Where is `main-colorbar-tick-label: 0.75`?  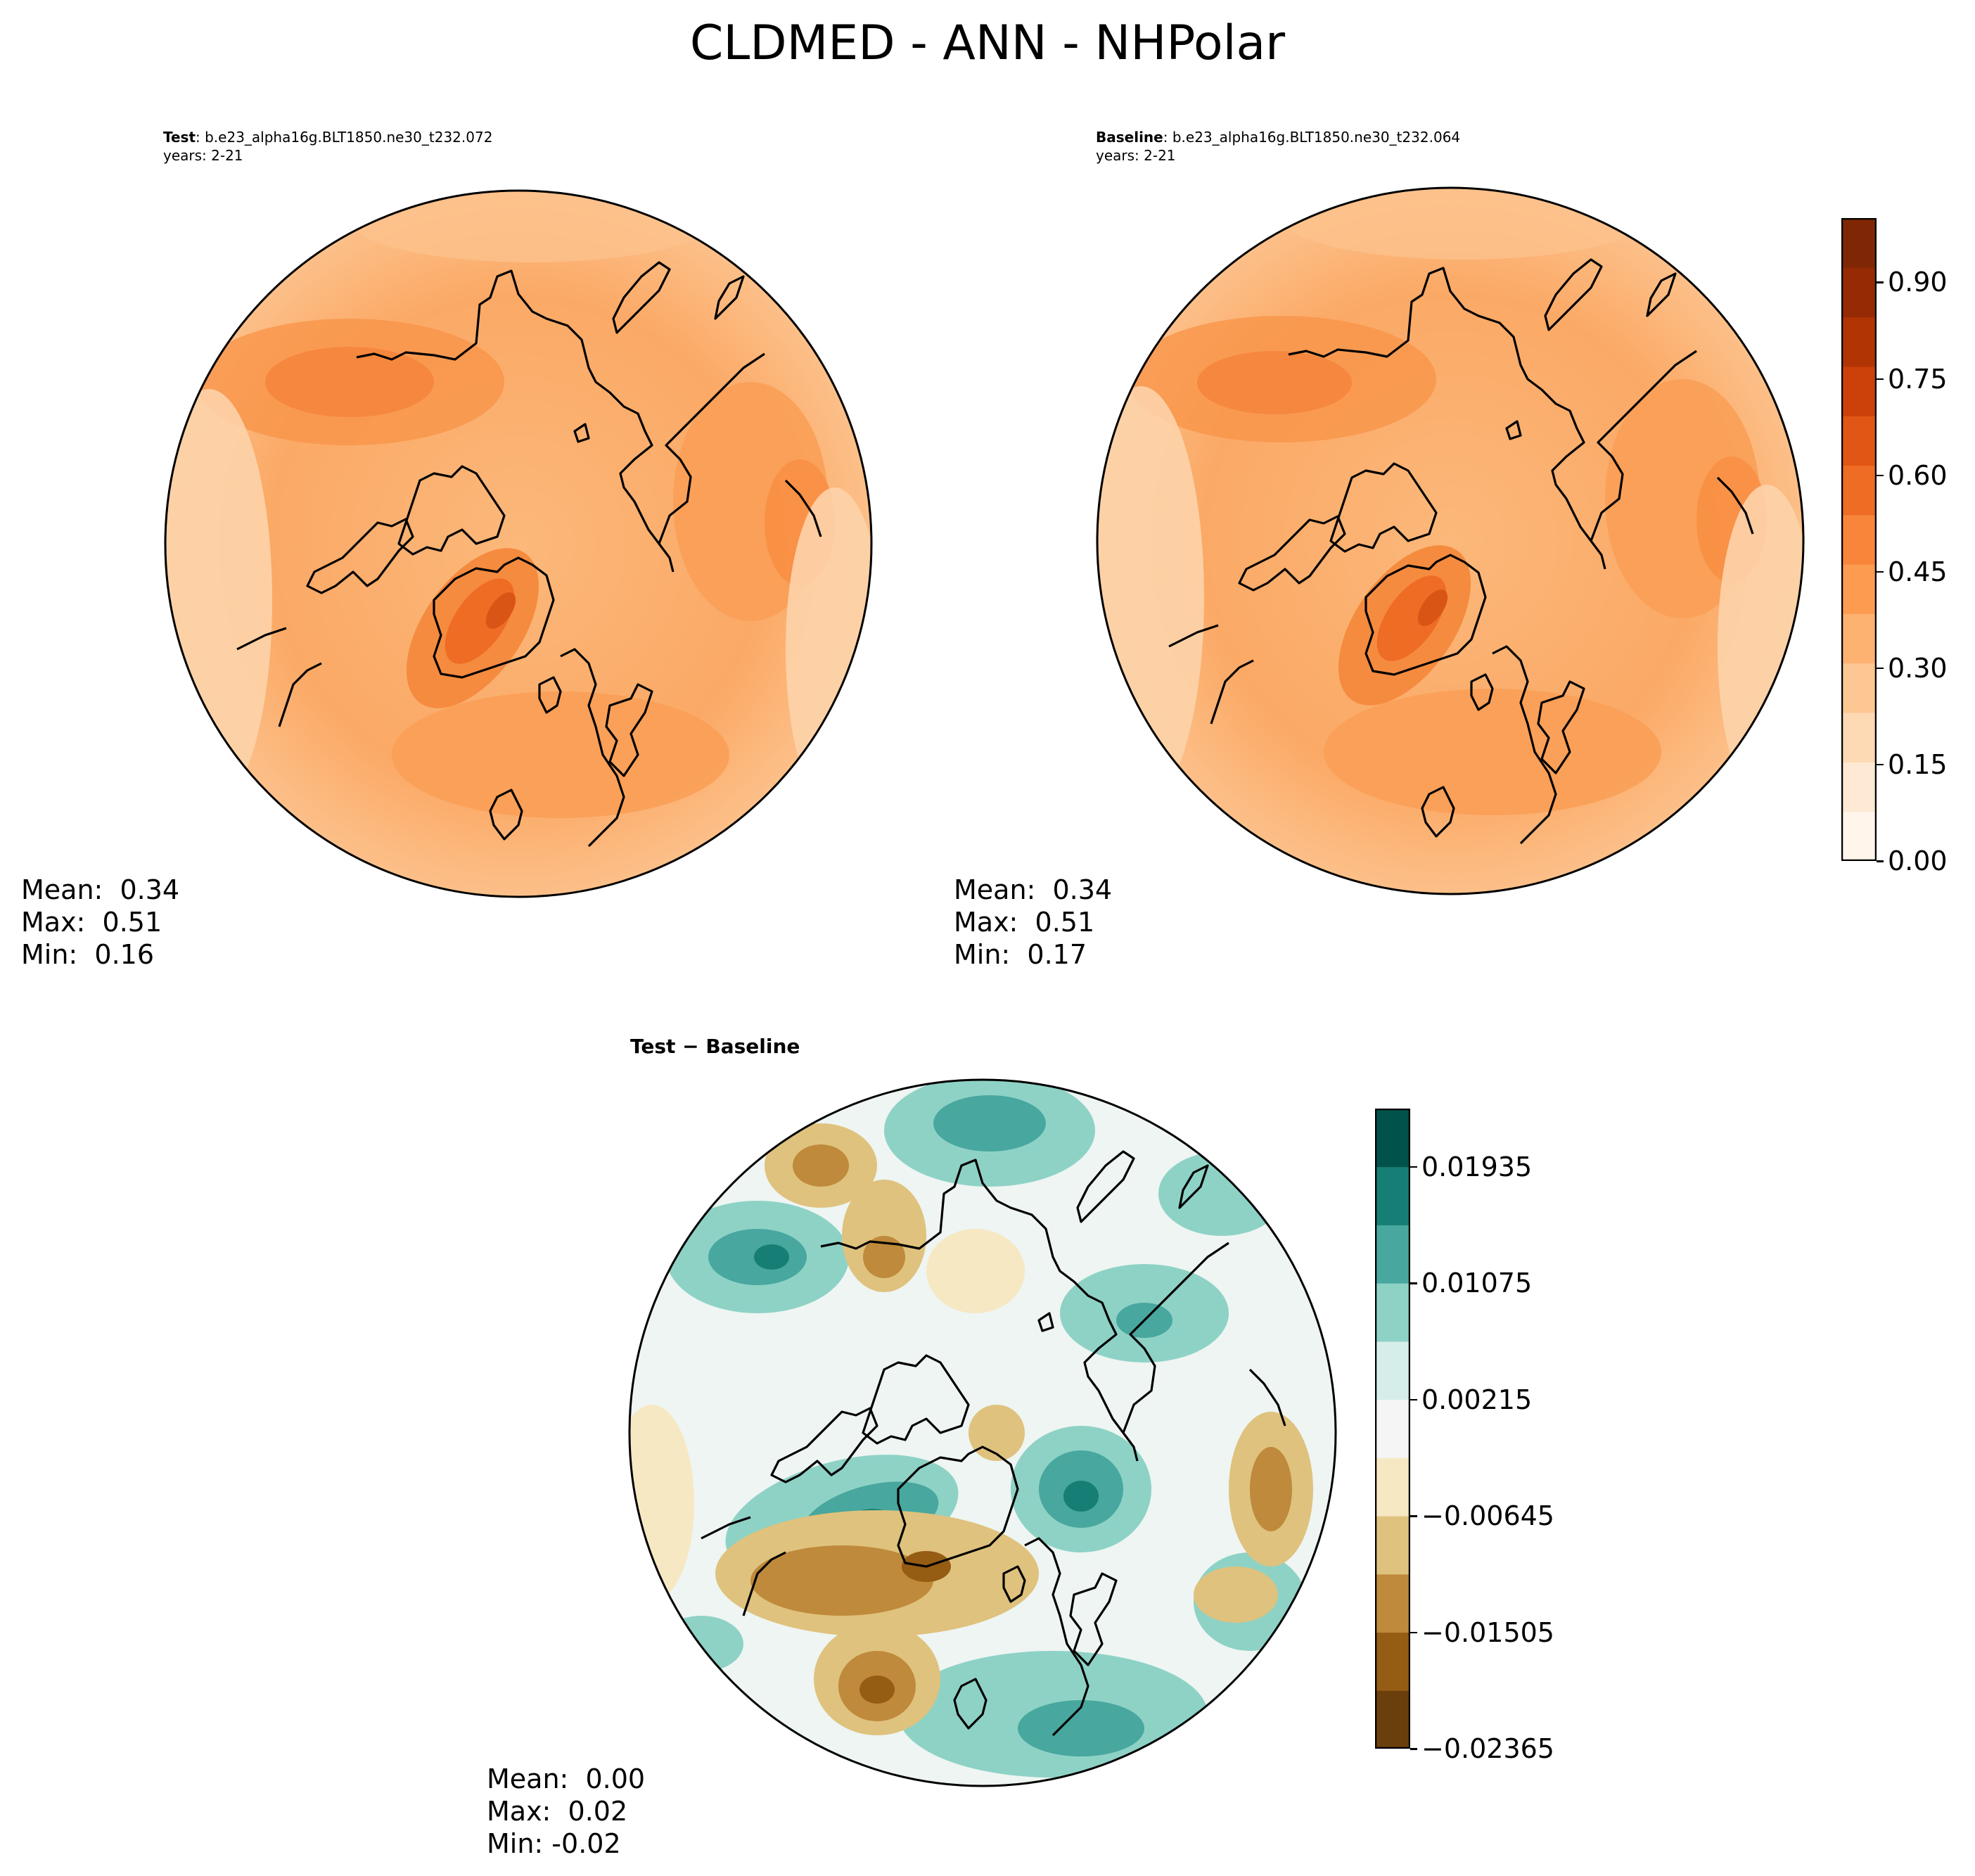 main-colorbar-tick-label: 0.75 is located at coordinates (1918, 379).